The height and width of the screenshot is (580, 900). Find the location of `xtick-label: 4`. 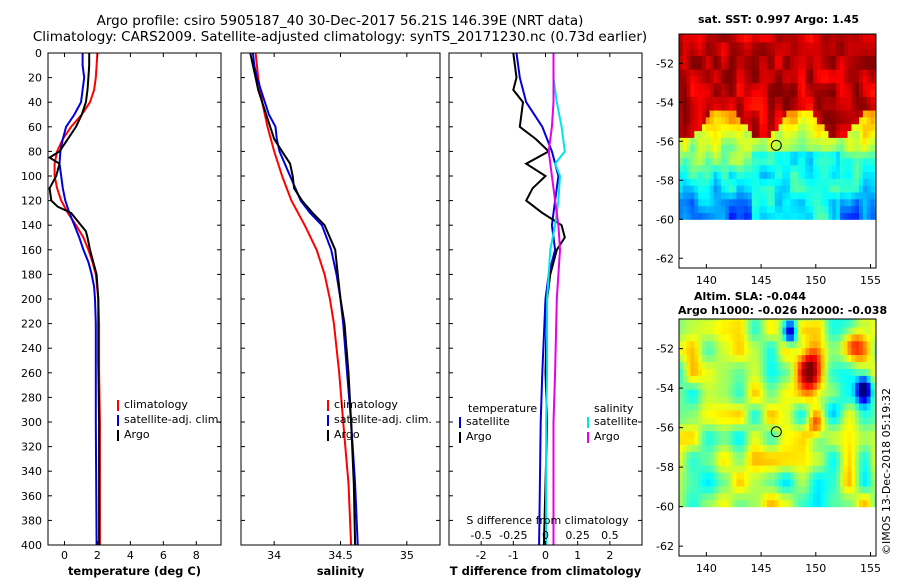

xtick-label: 4 is located at coordinates (130, 555).